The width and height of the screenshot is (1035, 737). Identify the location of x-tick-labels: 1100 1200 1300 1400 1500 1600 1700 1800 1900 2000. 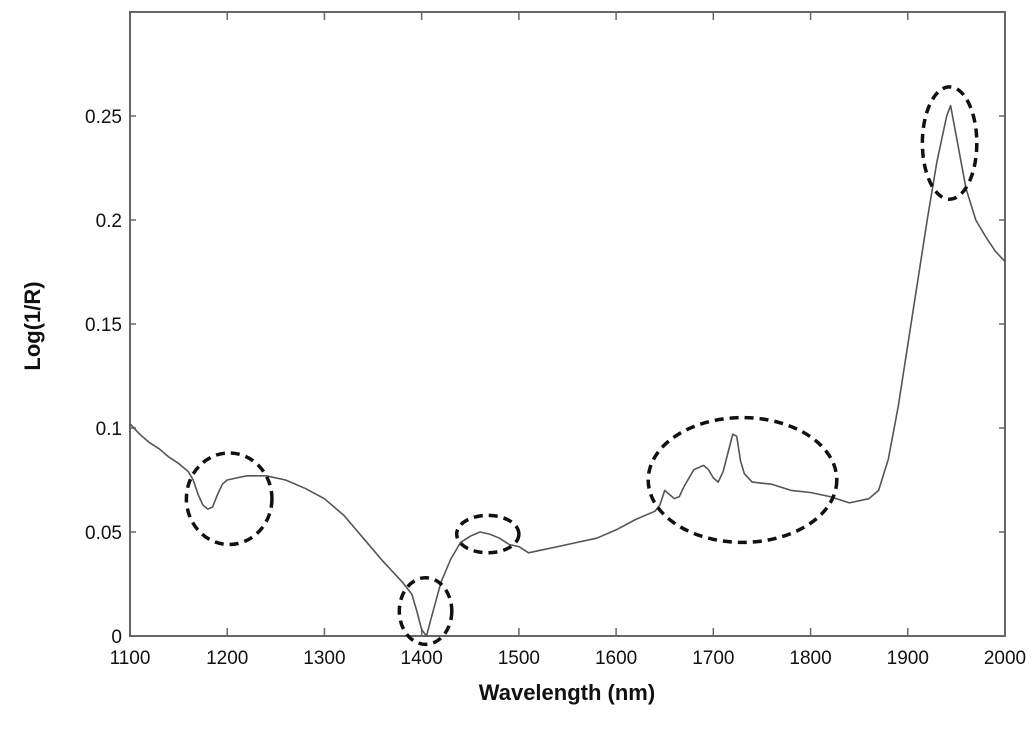
(568, 658).